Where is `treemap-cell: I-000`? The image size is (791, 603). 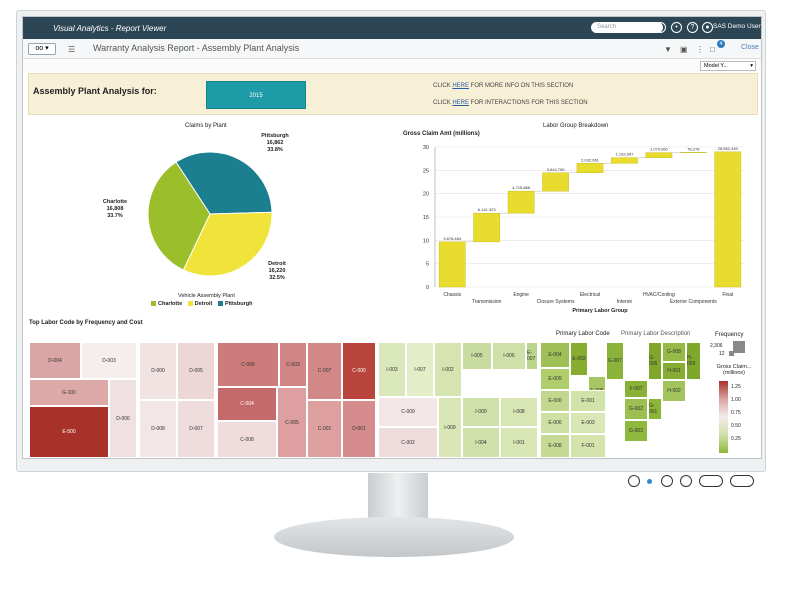 treemap-cell: I-000 is located at coordinates (481, 412).